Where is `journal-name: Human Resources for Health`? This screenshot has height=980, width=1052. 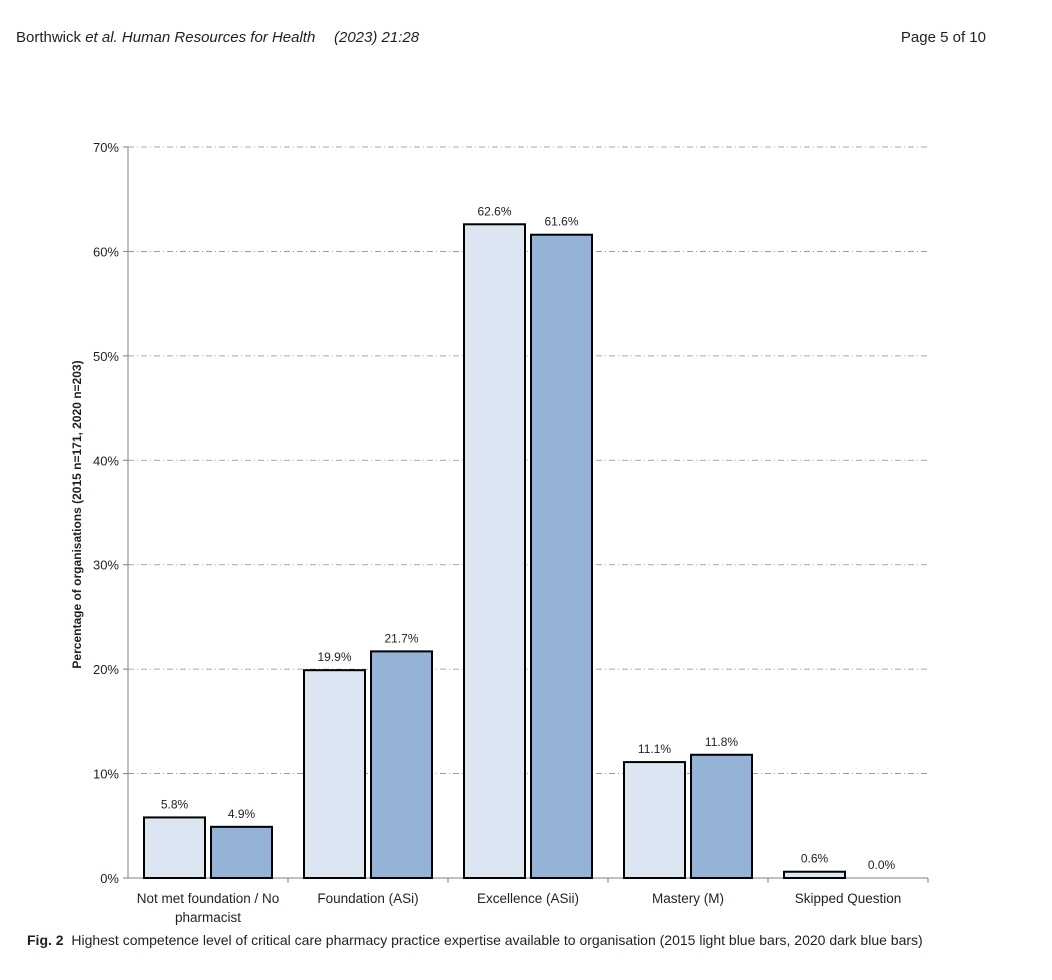 journal-name: Human Resources for Health is located at coordinates (218, 37).